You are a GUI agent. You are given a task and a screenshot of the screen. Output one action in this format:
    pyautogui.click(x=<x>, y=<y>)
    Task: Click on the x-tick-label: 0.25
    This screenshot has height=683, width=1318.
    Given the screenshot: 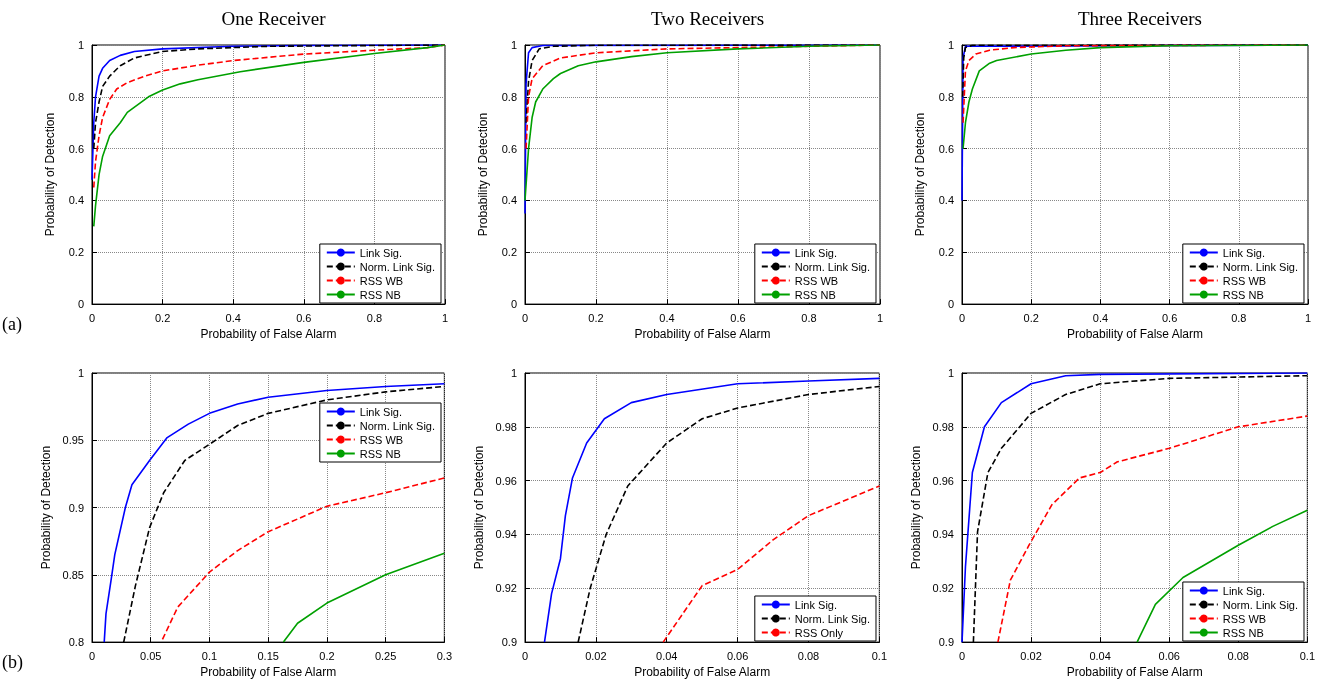 What is the action you would take?
    pyautogui.click(x=385, y=655)
    